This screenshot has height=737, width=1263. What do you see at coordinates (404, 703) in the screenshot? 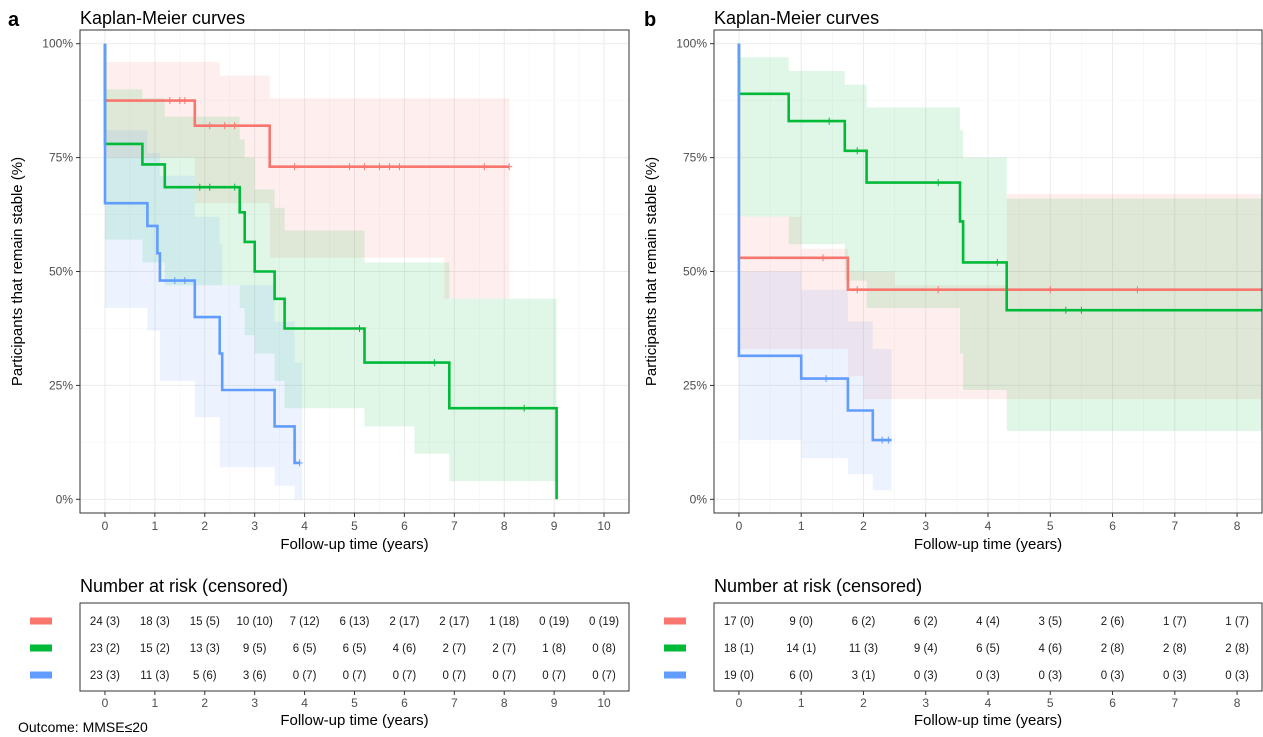
I see `risk-x-tick-label: 6` at bounding box center [404, 703].